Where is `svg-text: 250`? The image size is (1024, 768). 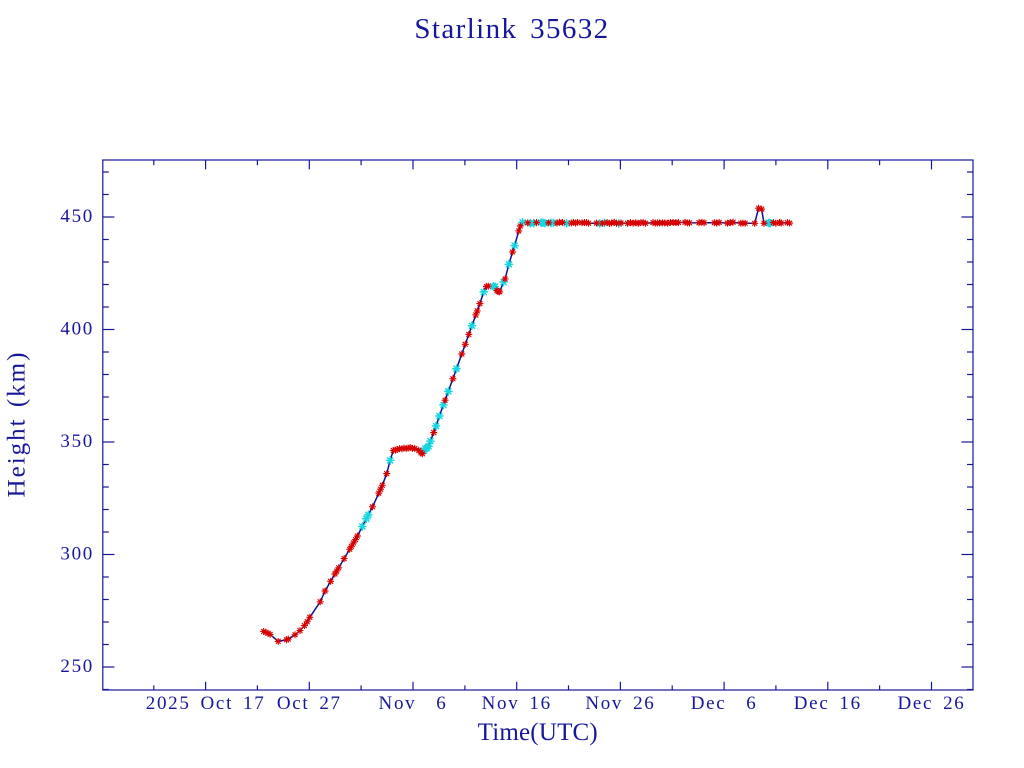 svg-text: 250 is located at coordinates (77, 666).